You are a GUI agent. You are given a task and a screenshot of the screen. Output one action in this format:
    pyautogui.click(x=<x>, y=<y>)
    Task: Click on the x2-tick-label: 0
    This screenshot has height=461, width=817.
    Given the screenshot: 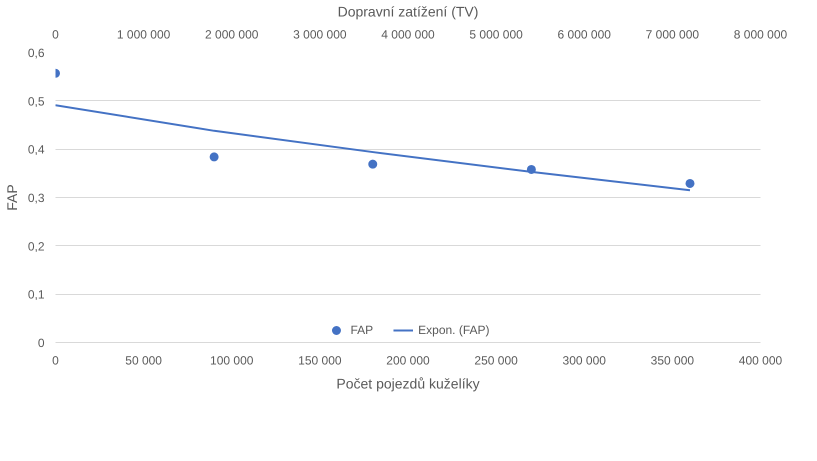 What is the action you would take?
    pyautogui.click(x=56, y=35)
    